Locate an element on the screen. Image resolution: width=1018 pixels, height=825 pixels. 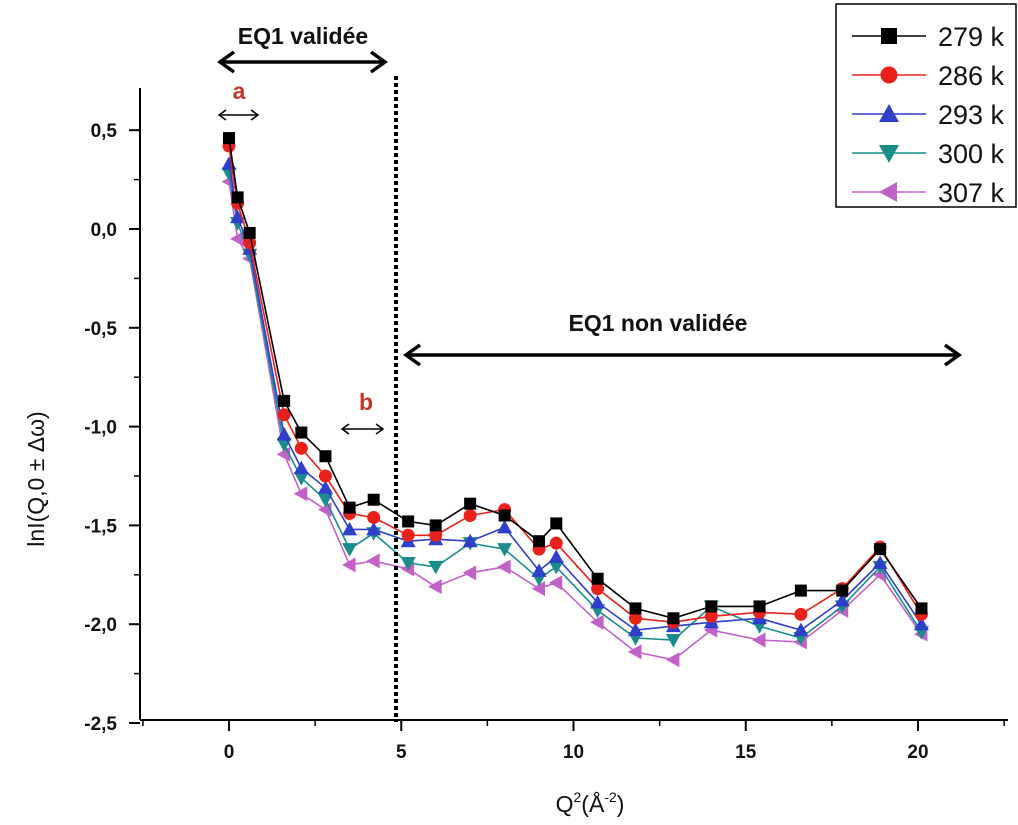
region-validated-arrow is located at coordinates (302, 62).